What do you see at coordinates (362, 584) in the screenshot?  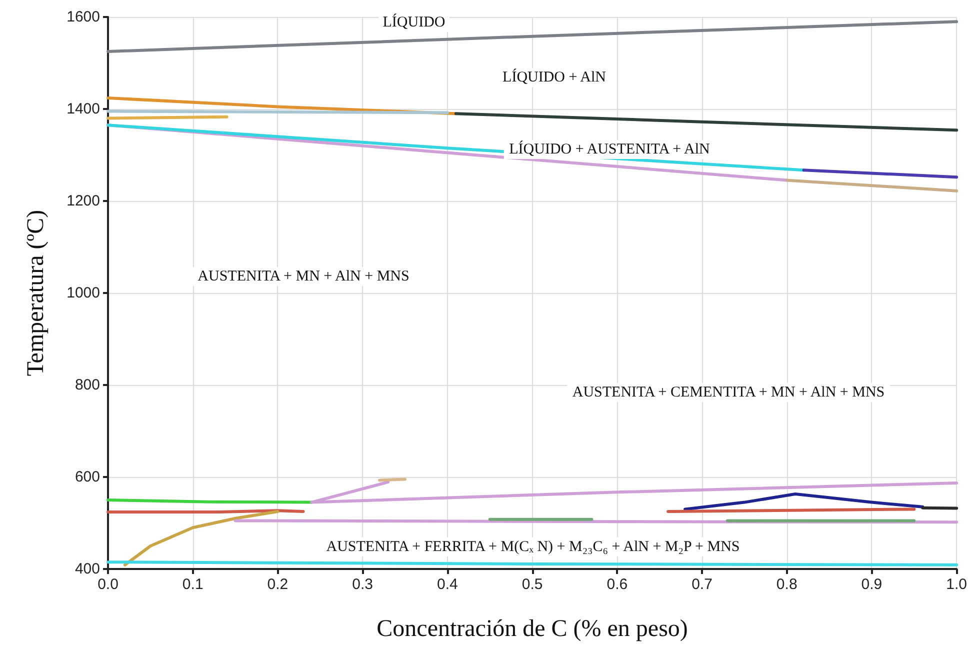 I see `x-tick-label: 0.3` at bounding box center [362, 584].